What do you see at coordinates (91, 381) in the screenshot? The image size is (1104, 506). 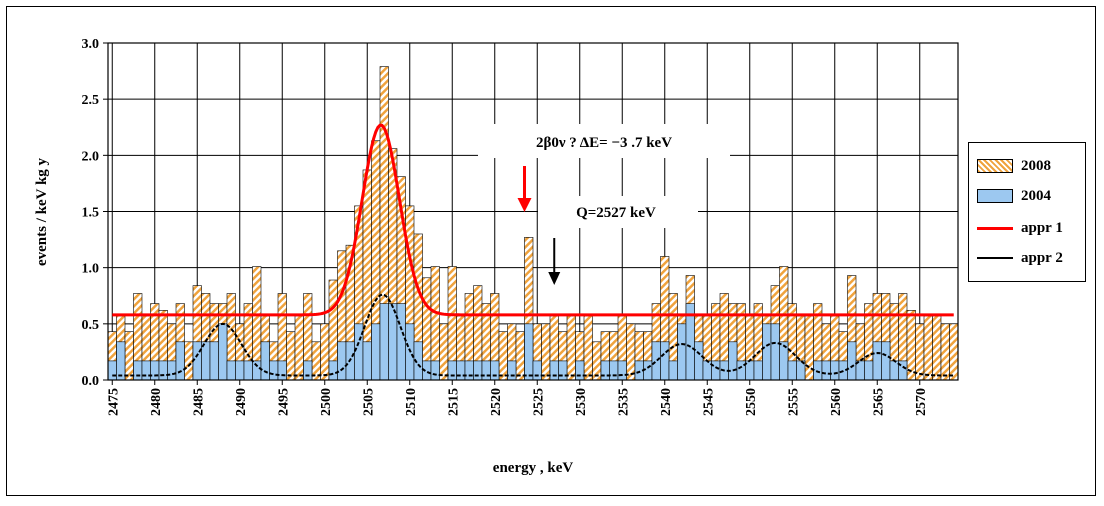 I see `y-tick-label: 0.0` at bounding box center [91, 381].